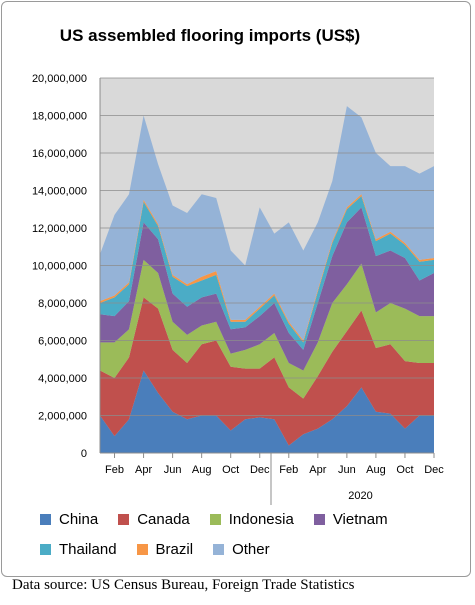 Image resolution: width=475 pixels, height=605 pixels. I want to click on legend-label-indonesia: Indonesia, so click(261, 519).